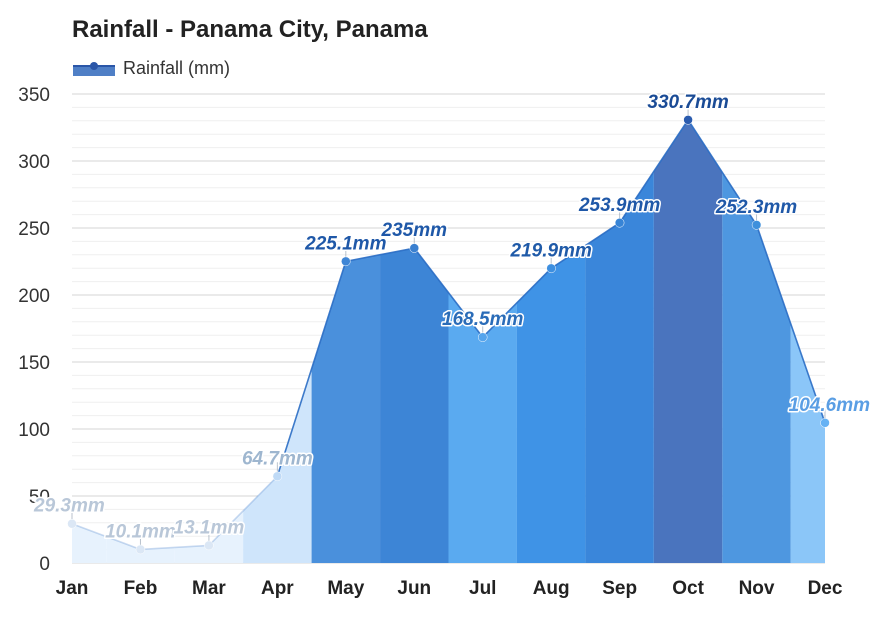  I want to click on y-tick-label: 350, so click(34, 95).